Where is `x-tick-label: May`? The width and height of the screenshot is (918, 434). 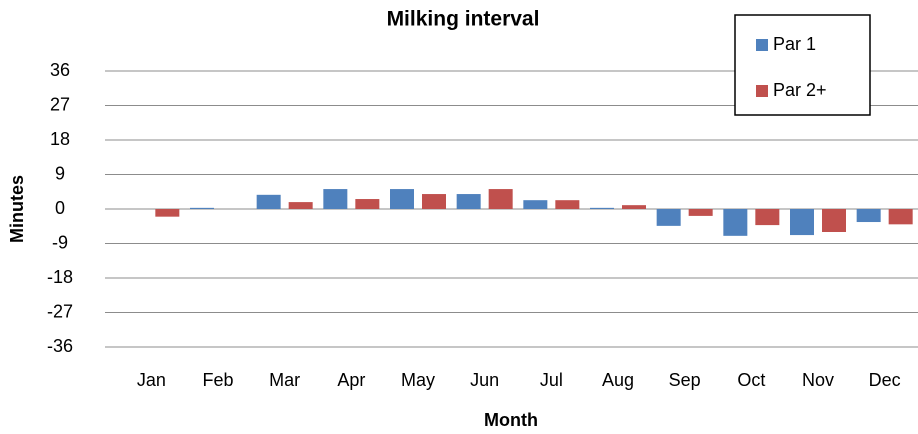
x-tick-label: May is located at coordinates (418, 380).